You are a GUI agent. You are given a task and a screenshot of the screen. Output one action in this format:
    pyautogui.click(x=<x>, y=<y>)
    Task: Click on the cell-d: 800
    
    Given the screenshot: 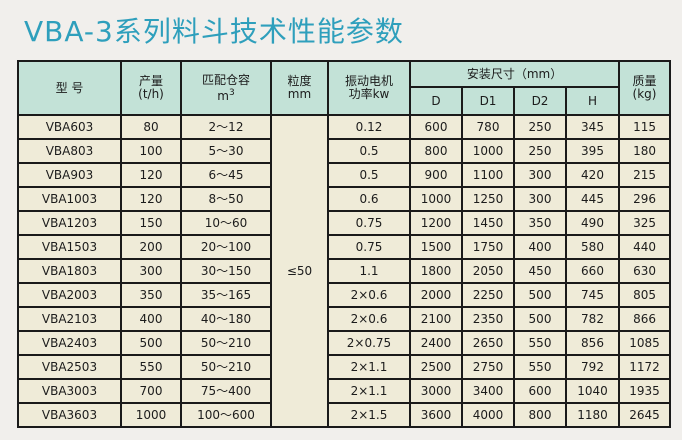 What is the action you would take?
    pyautogui.click(x=436, y=151)
    